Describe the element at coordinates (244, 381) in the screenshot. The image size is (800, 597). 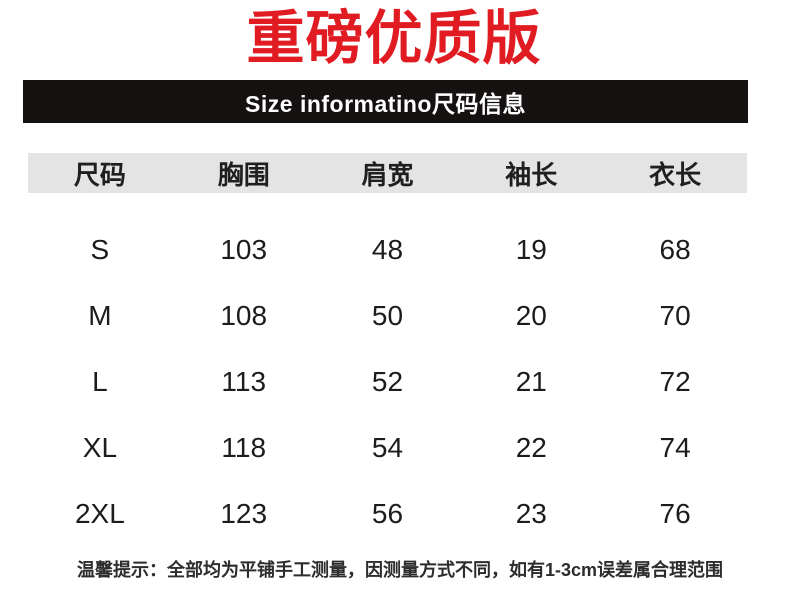
I see `chest-value: 113` at that location.